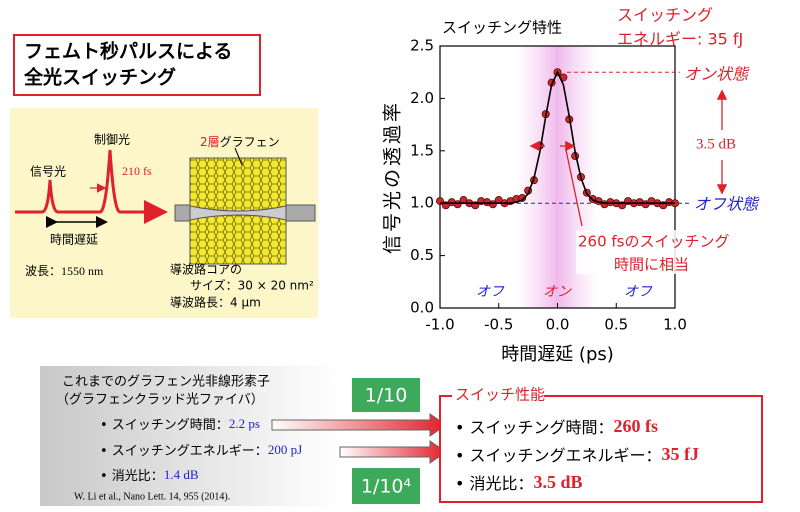 The height and width of the screenshot is (512, 800). I want to click on waveguide-core, so click(238, 213).